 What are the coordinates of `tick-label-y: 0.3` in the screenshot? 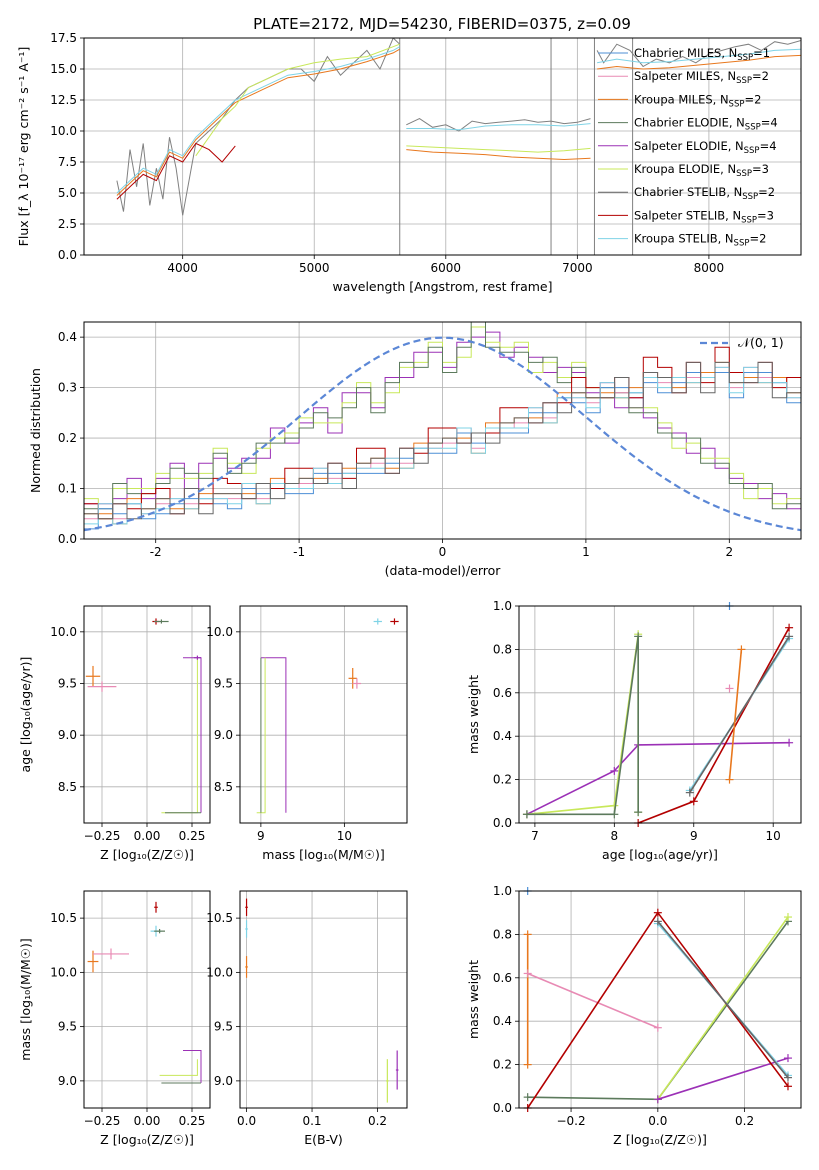 It's located at (67, 388).